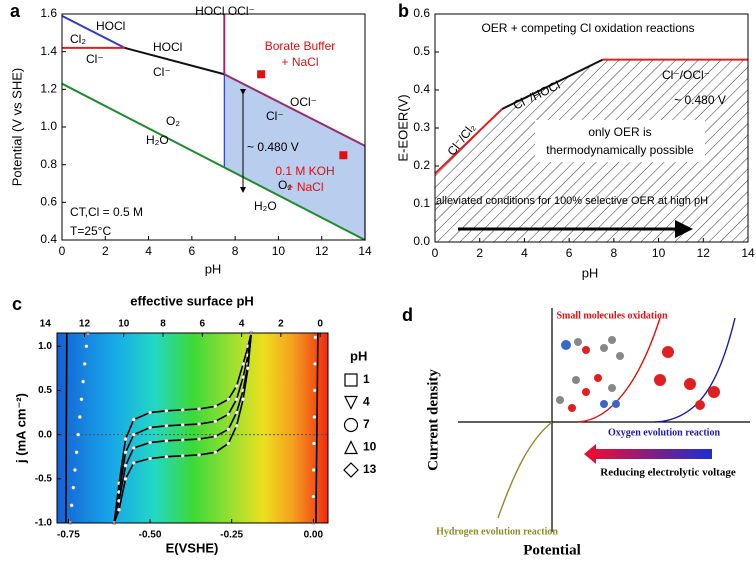 Image resolution: width=756 pixels, height=562 pixels. What do you see at coordinates (242, 324) in the screenshot?
I see `x2-tick-label: 4` at bounding box center [242, 324].